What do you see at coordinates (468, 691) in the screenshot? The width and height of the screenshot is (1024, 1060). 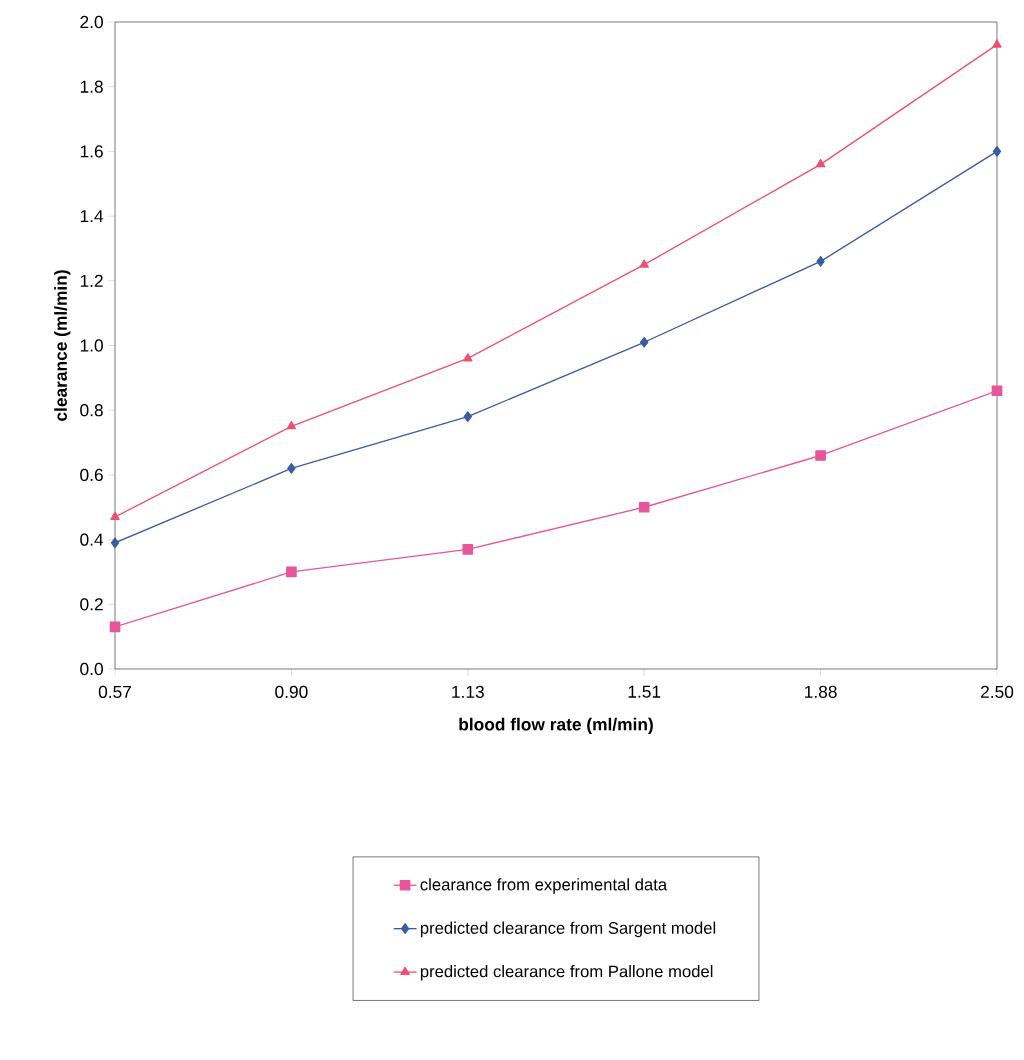 I see `x-tick-label: 1.13` at bounding box center [468, 691].